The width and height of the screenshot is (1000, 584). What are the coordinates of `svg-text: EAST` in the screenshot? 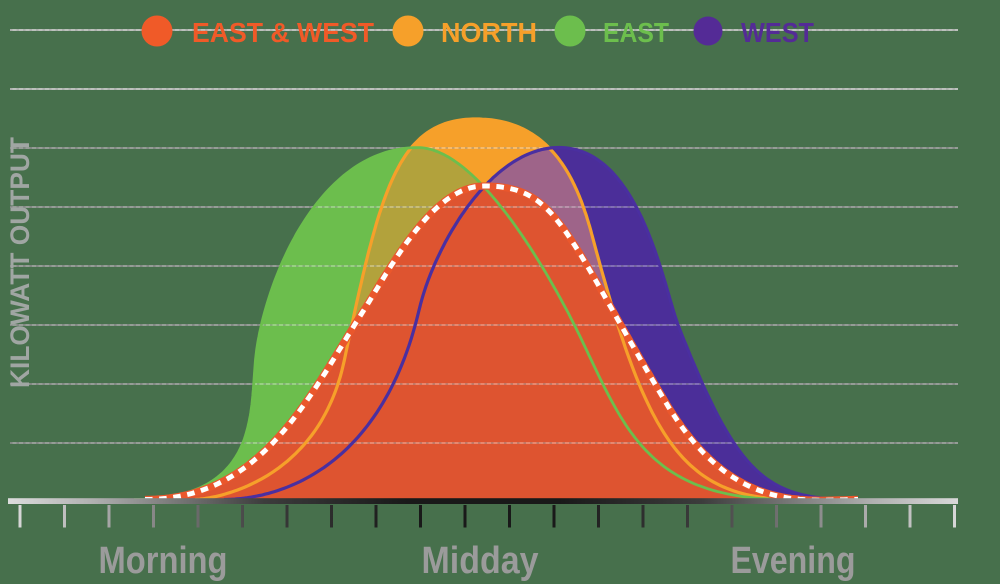 It's located at (636, 32).